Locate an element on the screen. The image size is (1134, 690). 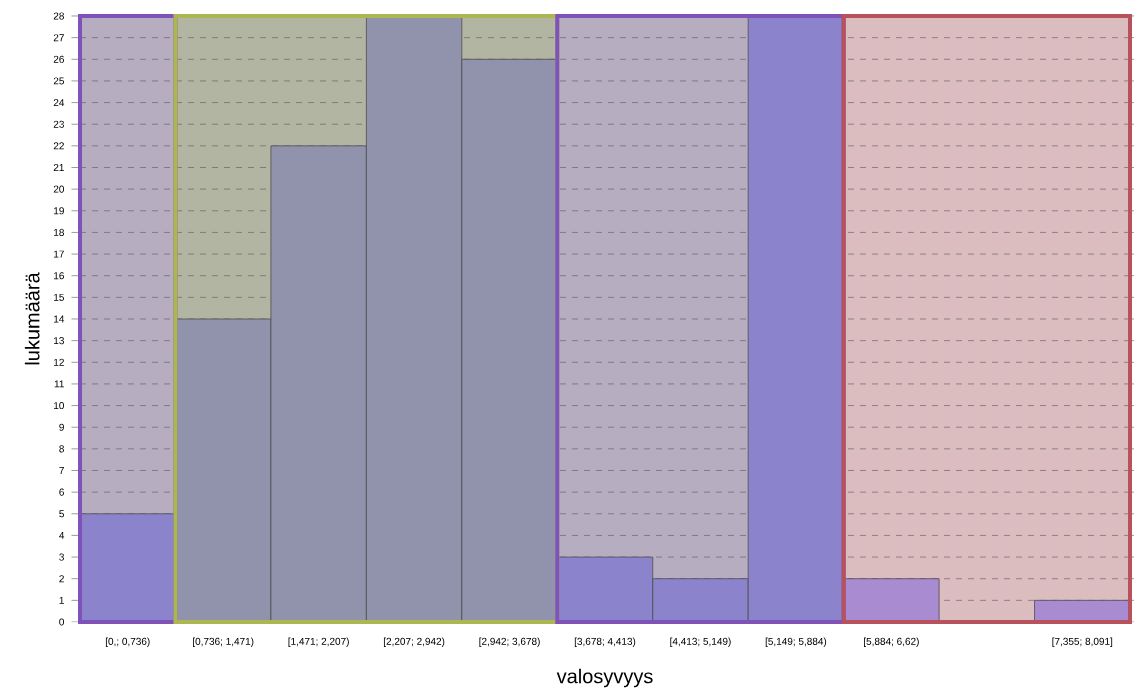
y-tick-label: 19 is located at coordinates (59, 211).